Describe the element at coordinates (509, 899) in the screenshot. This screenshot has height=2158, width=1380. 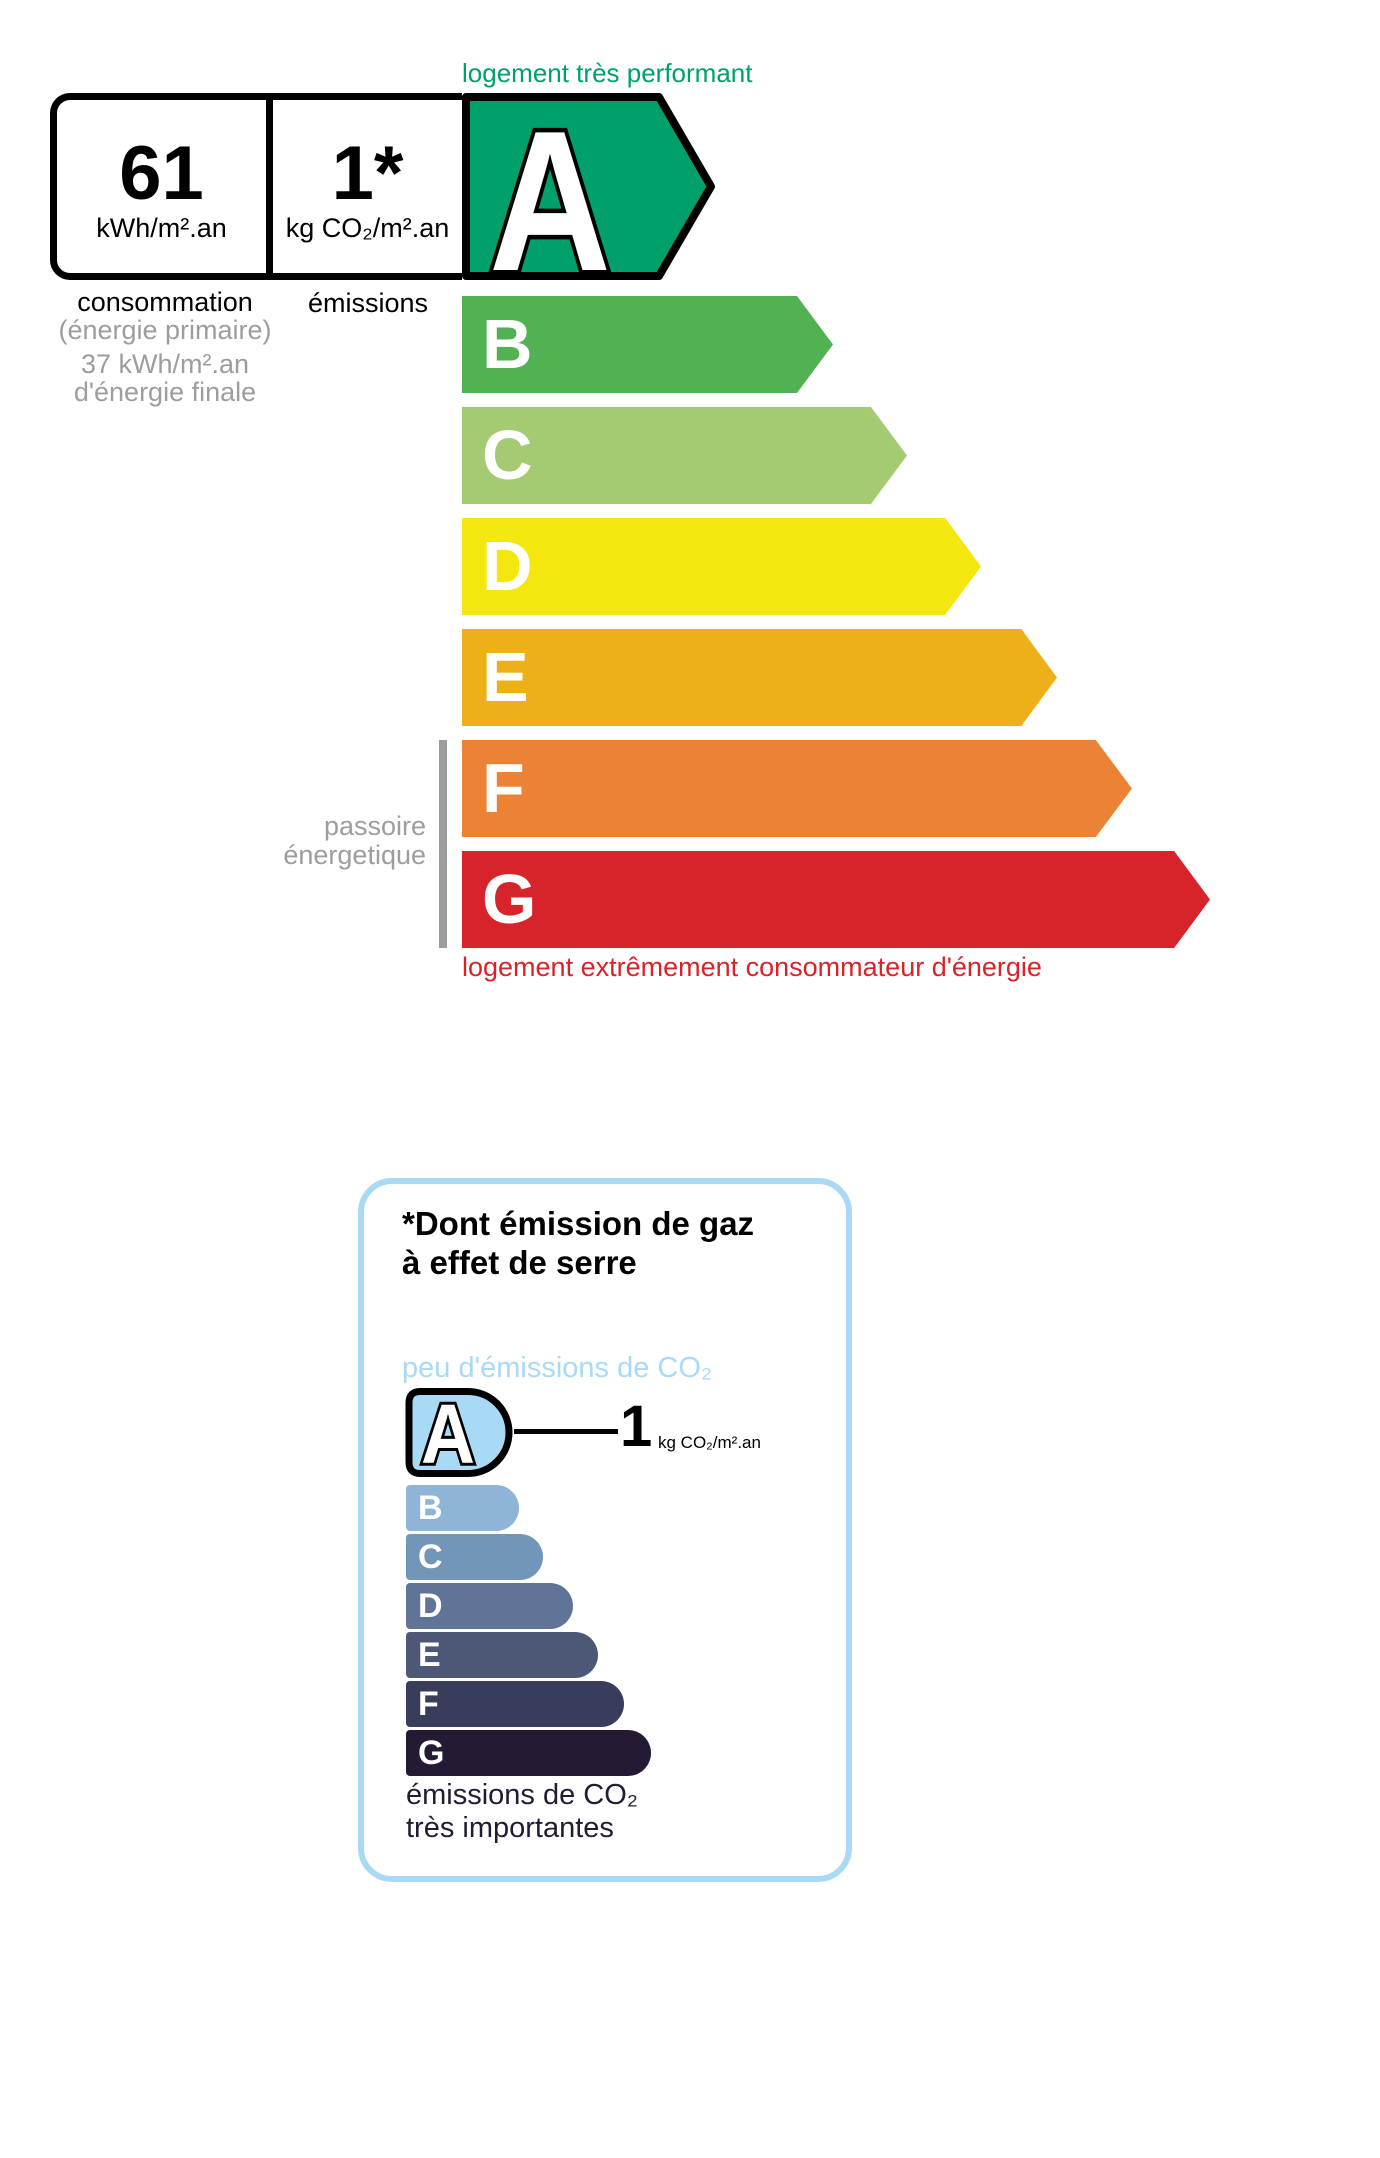
I see `energy-class-g-letter: G` at that location.